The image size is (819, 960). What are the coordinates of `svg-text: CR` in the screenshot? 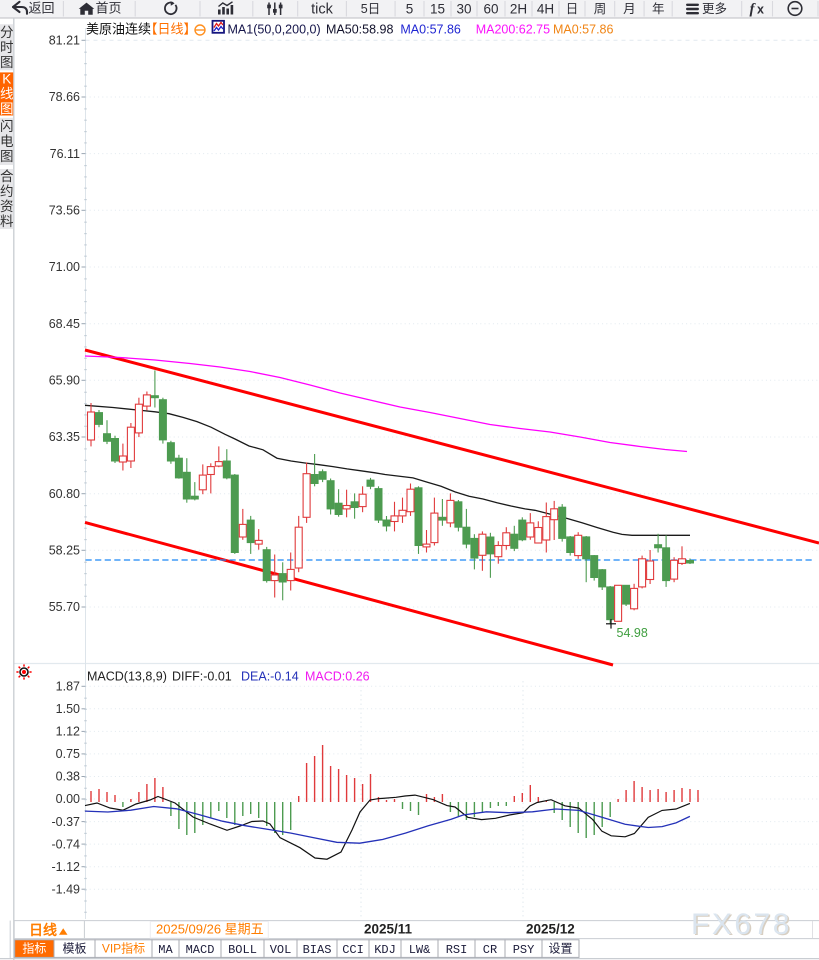 It's located at (490, 950).